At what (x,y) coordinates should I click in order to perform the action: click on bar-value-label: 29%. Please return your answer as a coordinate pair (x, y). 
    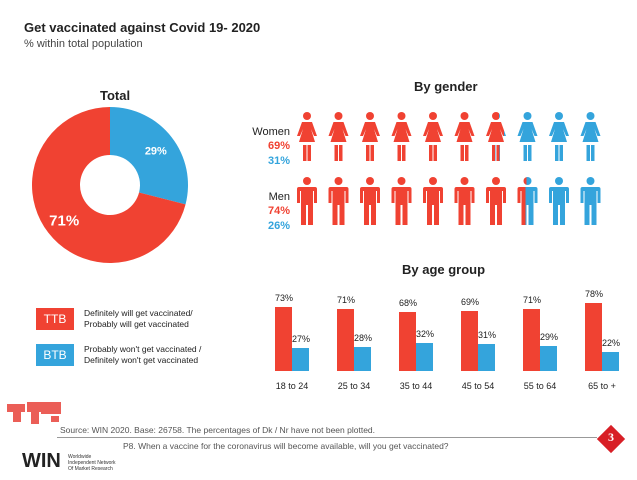
    Looking at the image, I should click on (548, 336).